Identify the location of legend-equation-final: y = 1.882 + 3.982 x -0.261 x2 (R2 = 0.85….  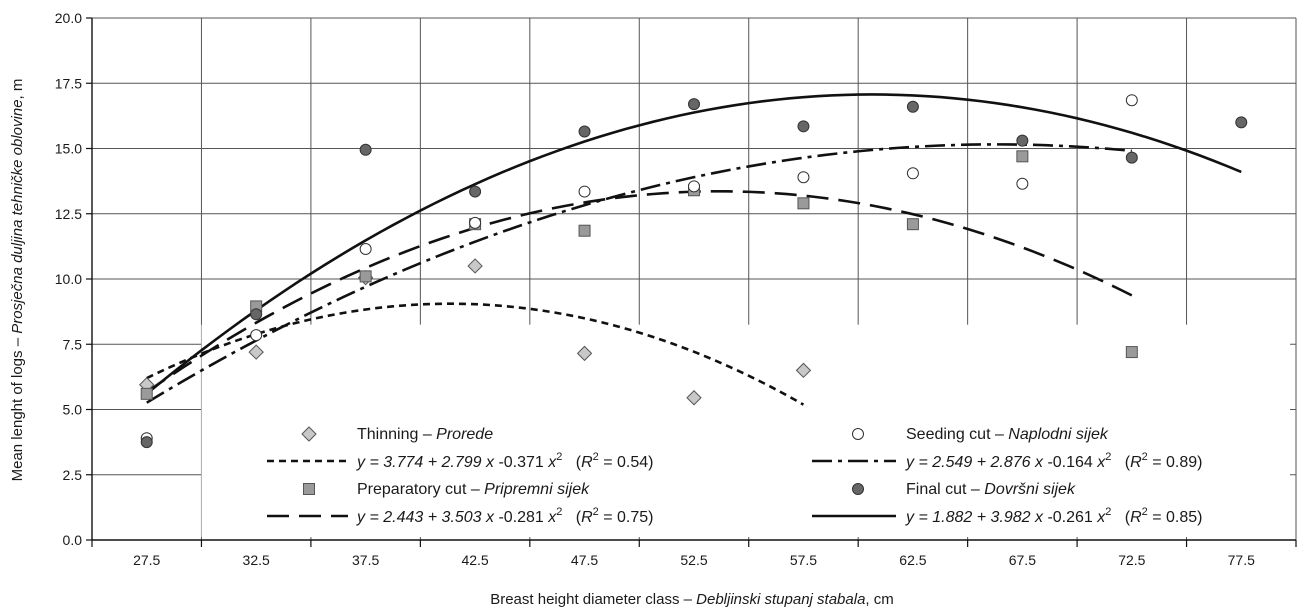
(1053, 516).